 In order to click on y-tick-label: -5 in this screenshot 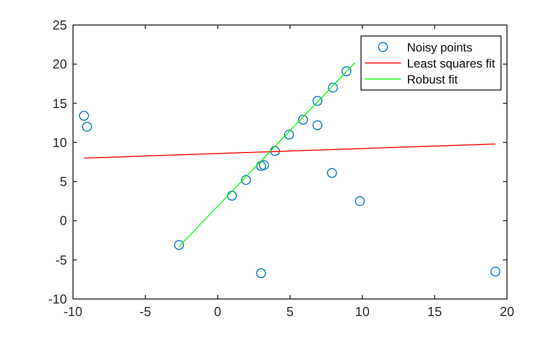, I will do `click(61, 260)`.